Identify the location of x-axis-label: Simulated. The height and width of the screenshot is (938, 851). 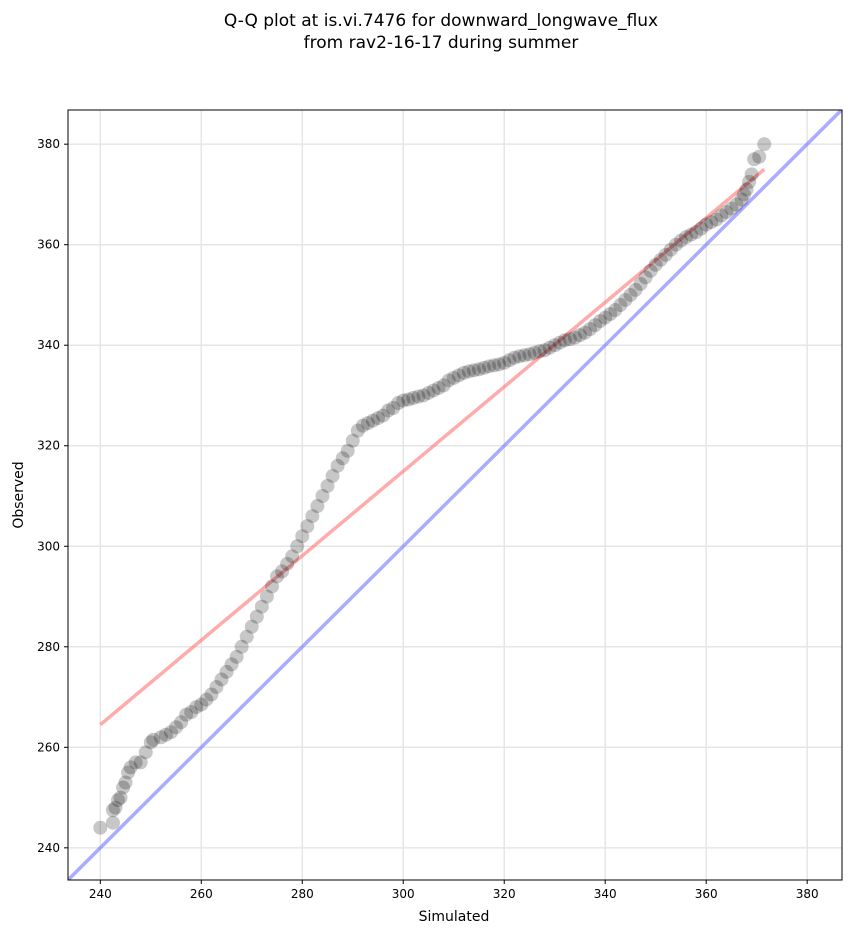
(454, 917).